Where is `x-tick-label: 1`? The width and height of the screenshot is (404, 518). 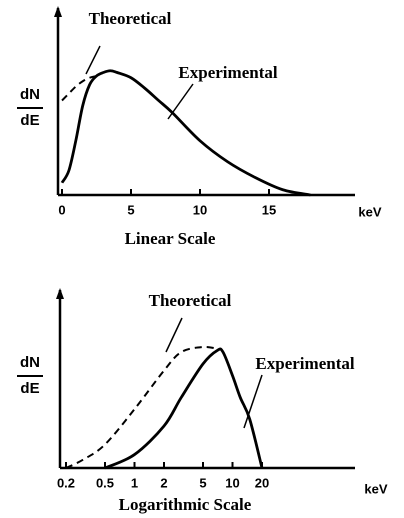 x-tick-label: 1 is located at coordinates (134, 482).